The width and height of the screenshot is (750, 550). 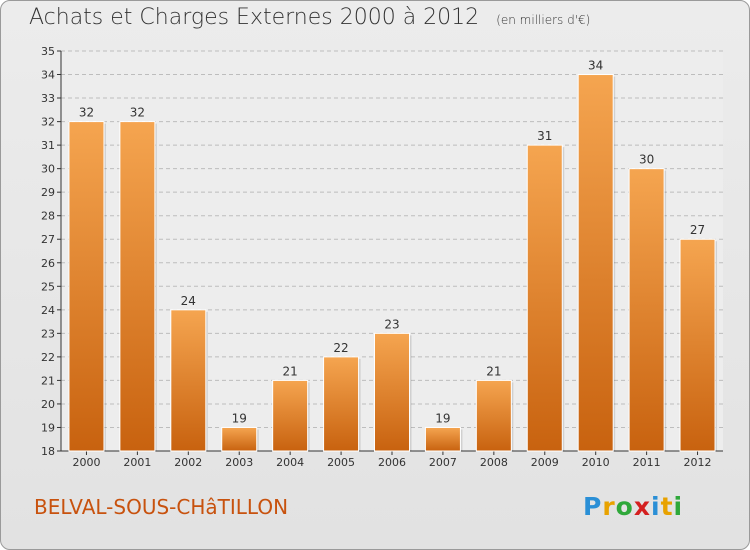 What do you see at coordinates (290, 415) in the screenshot?
I see `bar-2004` at bounding box center [290, 415].